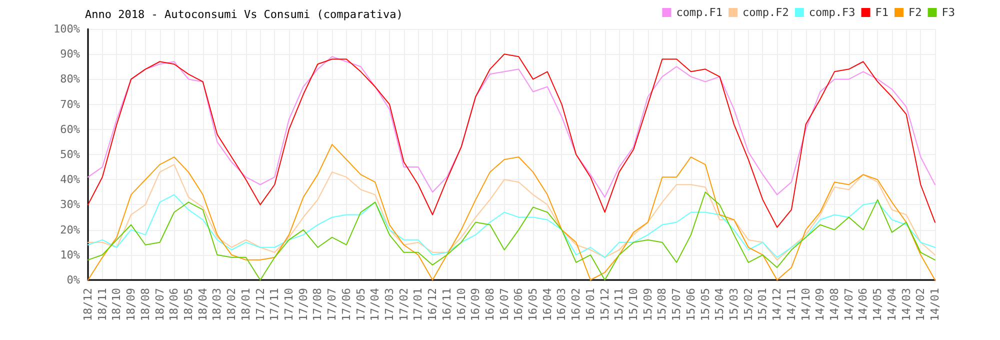 This screenshot has width=1000, height=340. I want to click on x-tick-label: 16/11, so click(447, 305).